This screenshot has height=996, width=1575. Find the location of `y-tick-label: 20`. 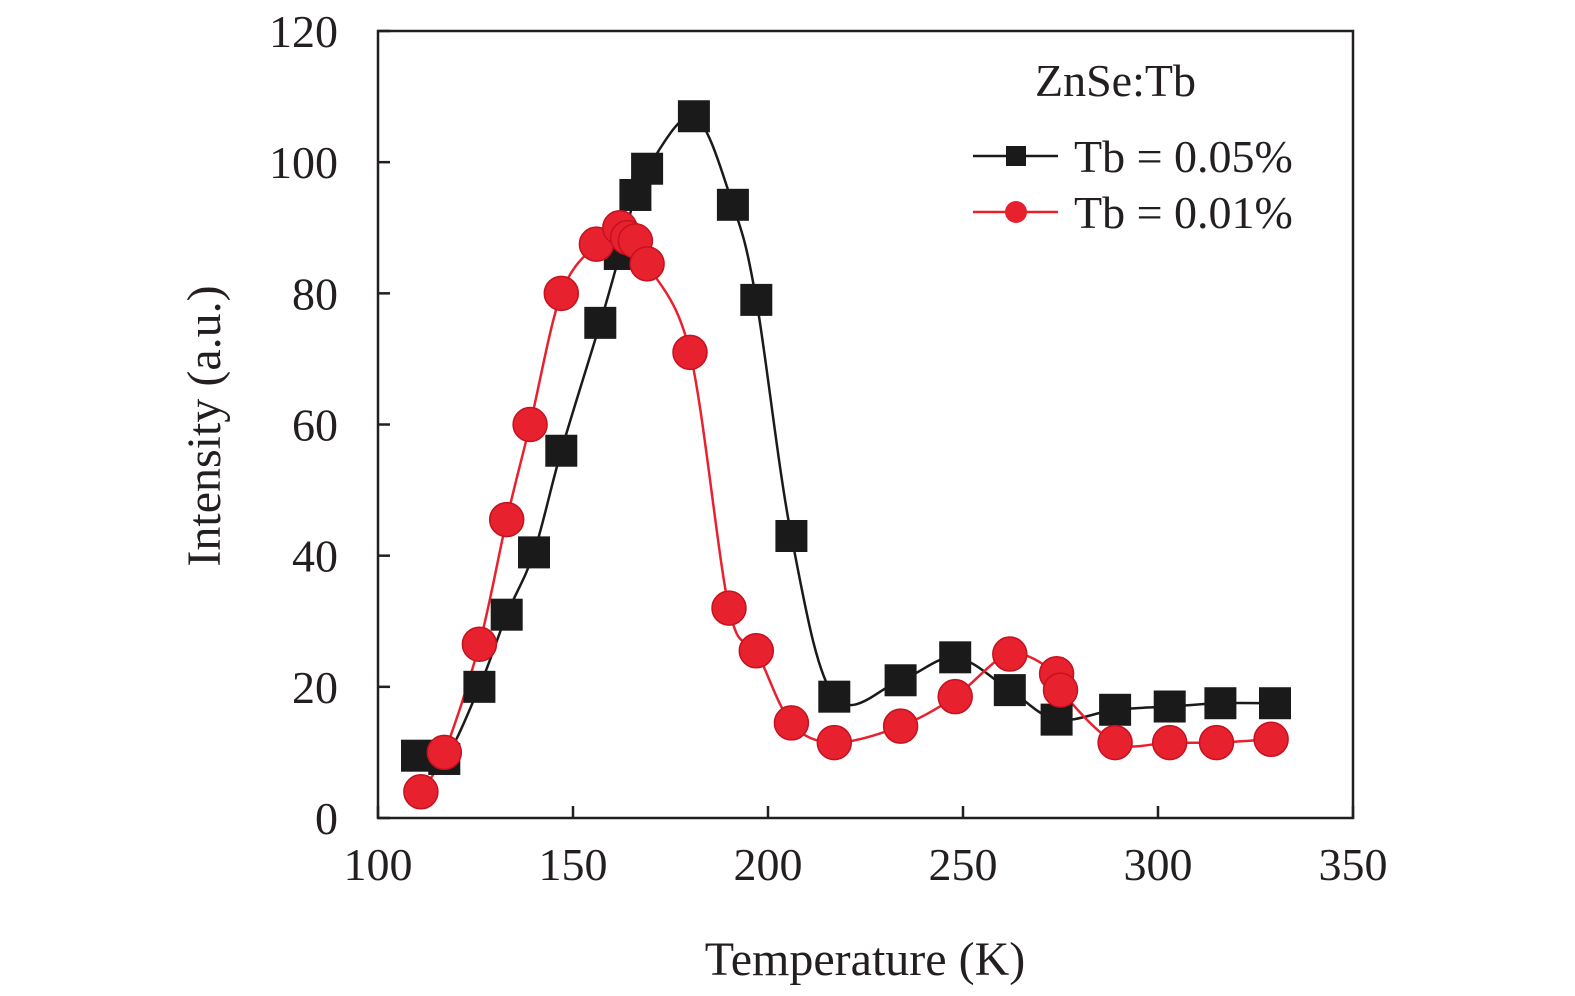

y-tick-label: 20 is located at coordinates (315, 687).